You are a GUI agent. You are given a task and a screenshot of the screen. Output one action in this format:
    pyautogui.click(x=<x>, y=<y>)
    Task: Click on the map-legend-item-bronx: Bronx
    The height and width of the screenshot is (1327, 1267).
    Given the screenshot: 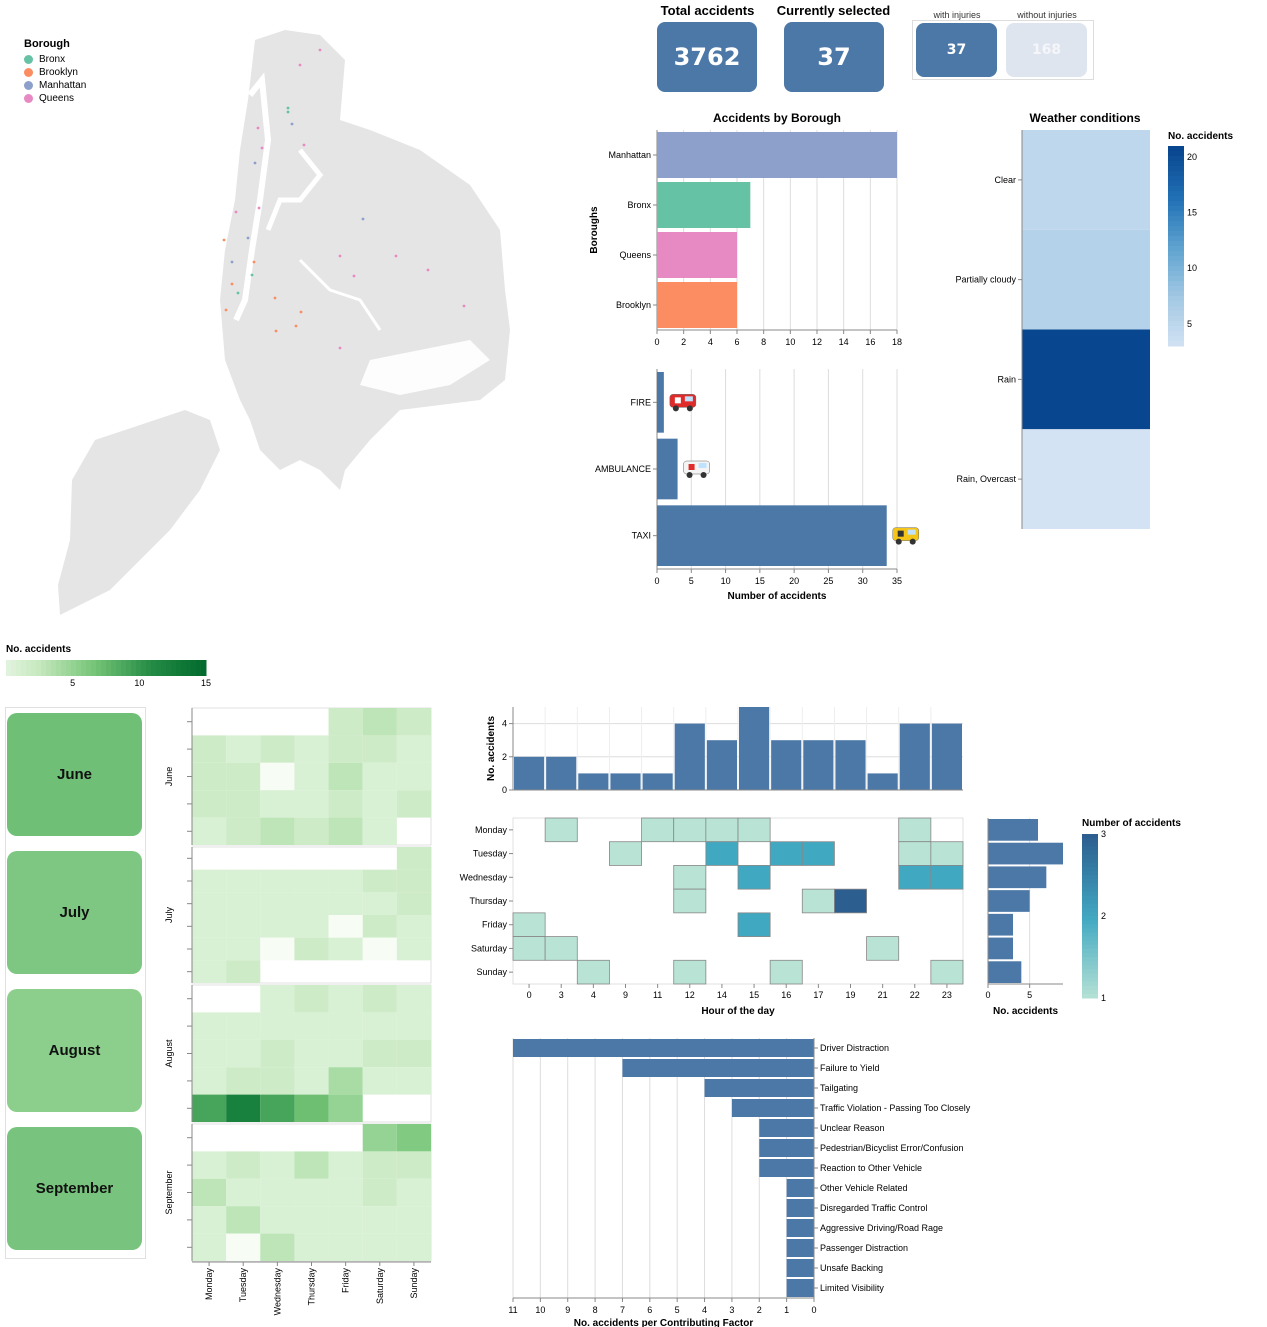 What is the action you would take?
    pyautogui.click(x=55, y=59)
    